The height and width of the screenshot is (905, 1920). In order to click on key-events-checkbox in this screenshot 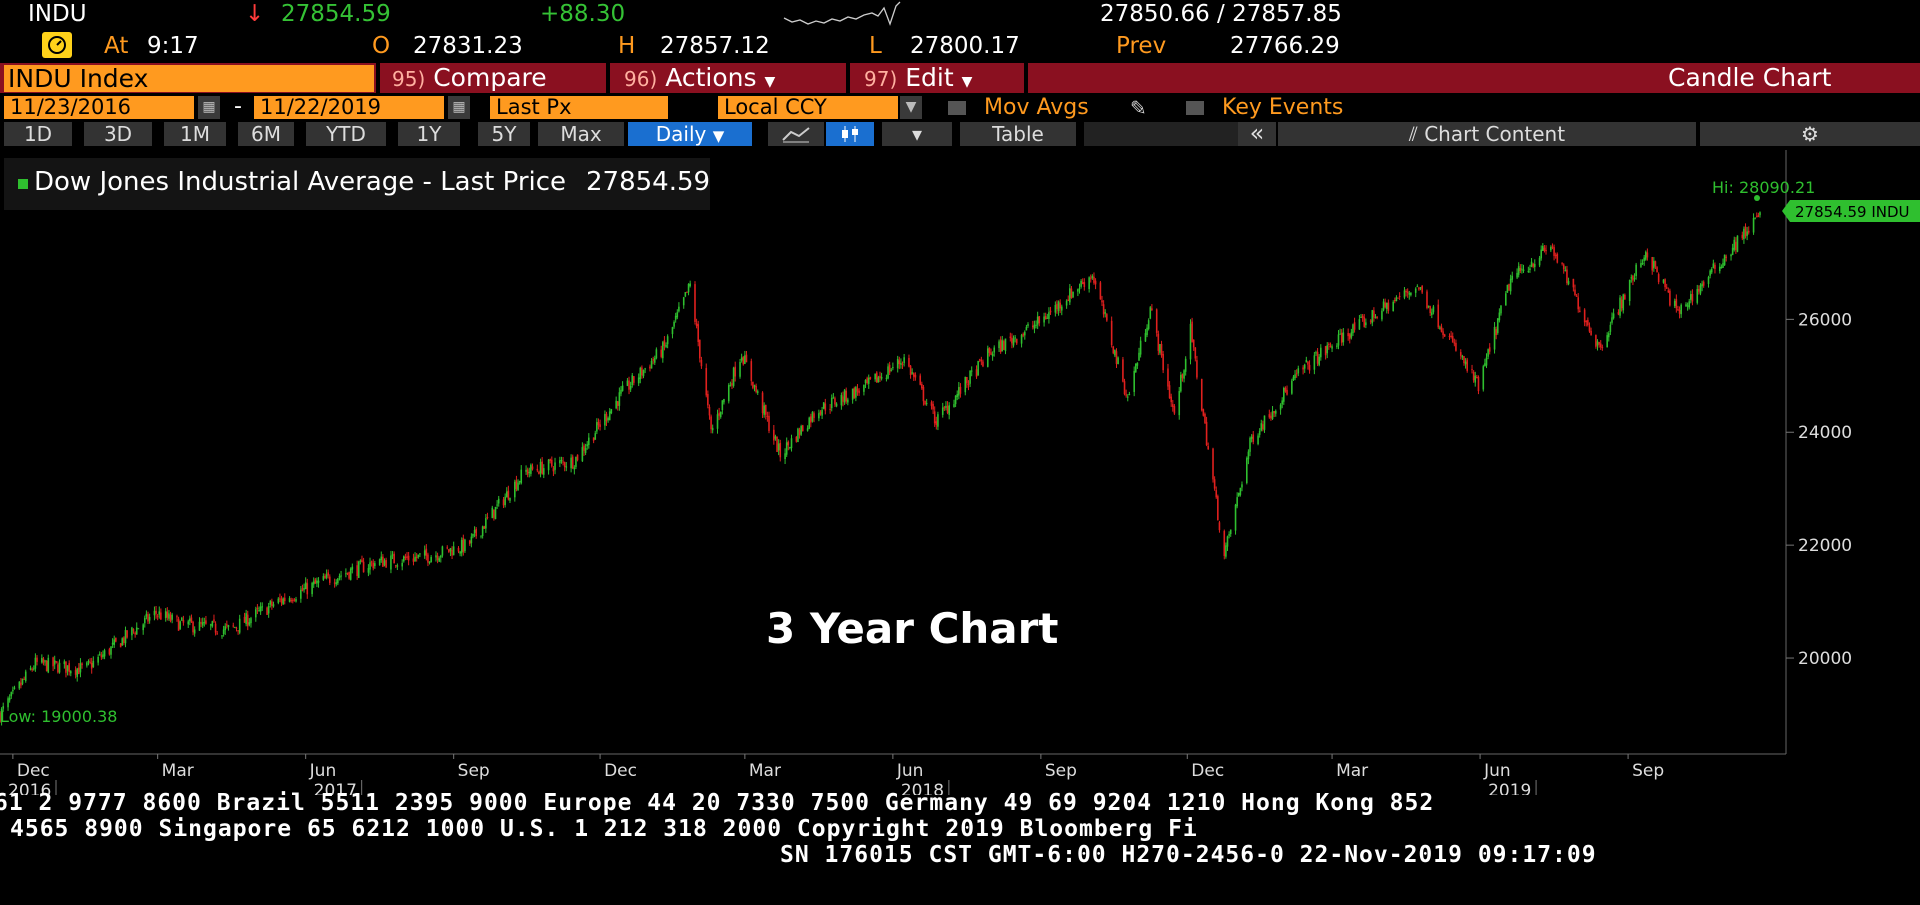, I will do `click(1195, 108)`.